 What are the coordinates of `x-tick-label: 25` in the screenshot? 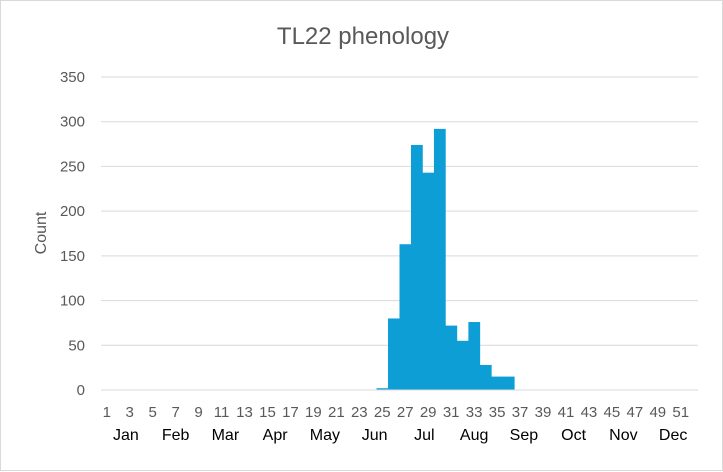 It's located at (382, 412).